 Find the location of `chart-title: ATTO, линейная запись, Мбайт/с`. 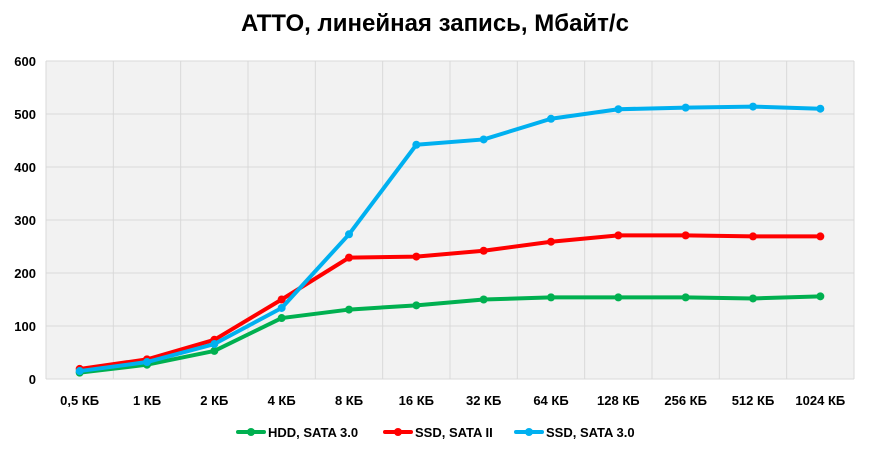

chart-title: ATTO, линейная запись, Мбайт/с is located at coordinates (435, 23).